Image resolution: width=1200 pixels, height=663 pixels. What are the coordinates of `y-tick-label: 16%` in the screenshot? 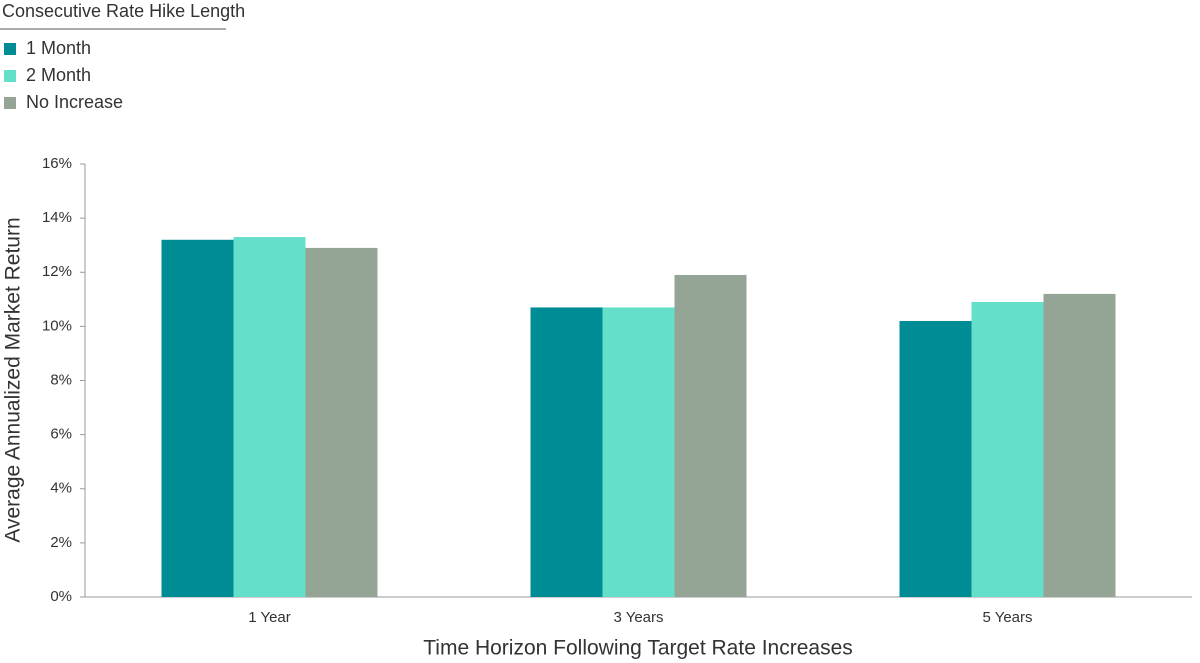 It's located at (57, 163).